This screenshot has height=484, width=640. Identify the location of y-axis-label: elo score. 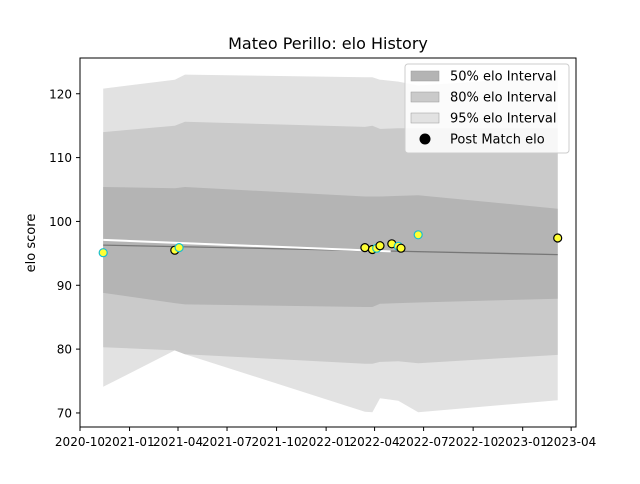
(31, 243).